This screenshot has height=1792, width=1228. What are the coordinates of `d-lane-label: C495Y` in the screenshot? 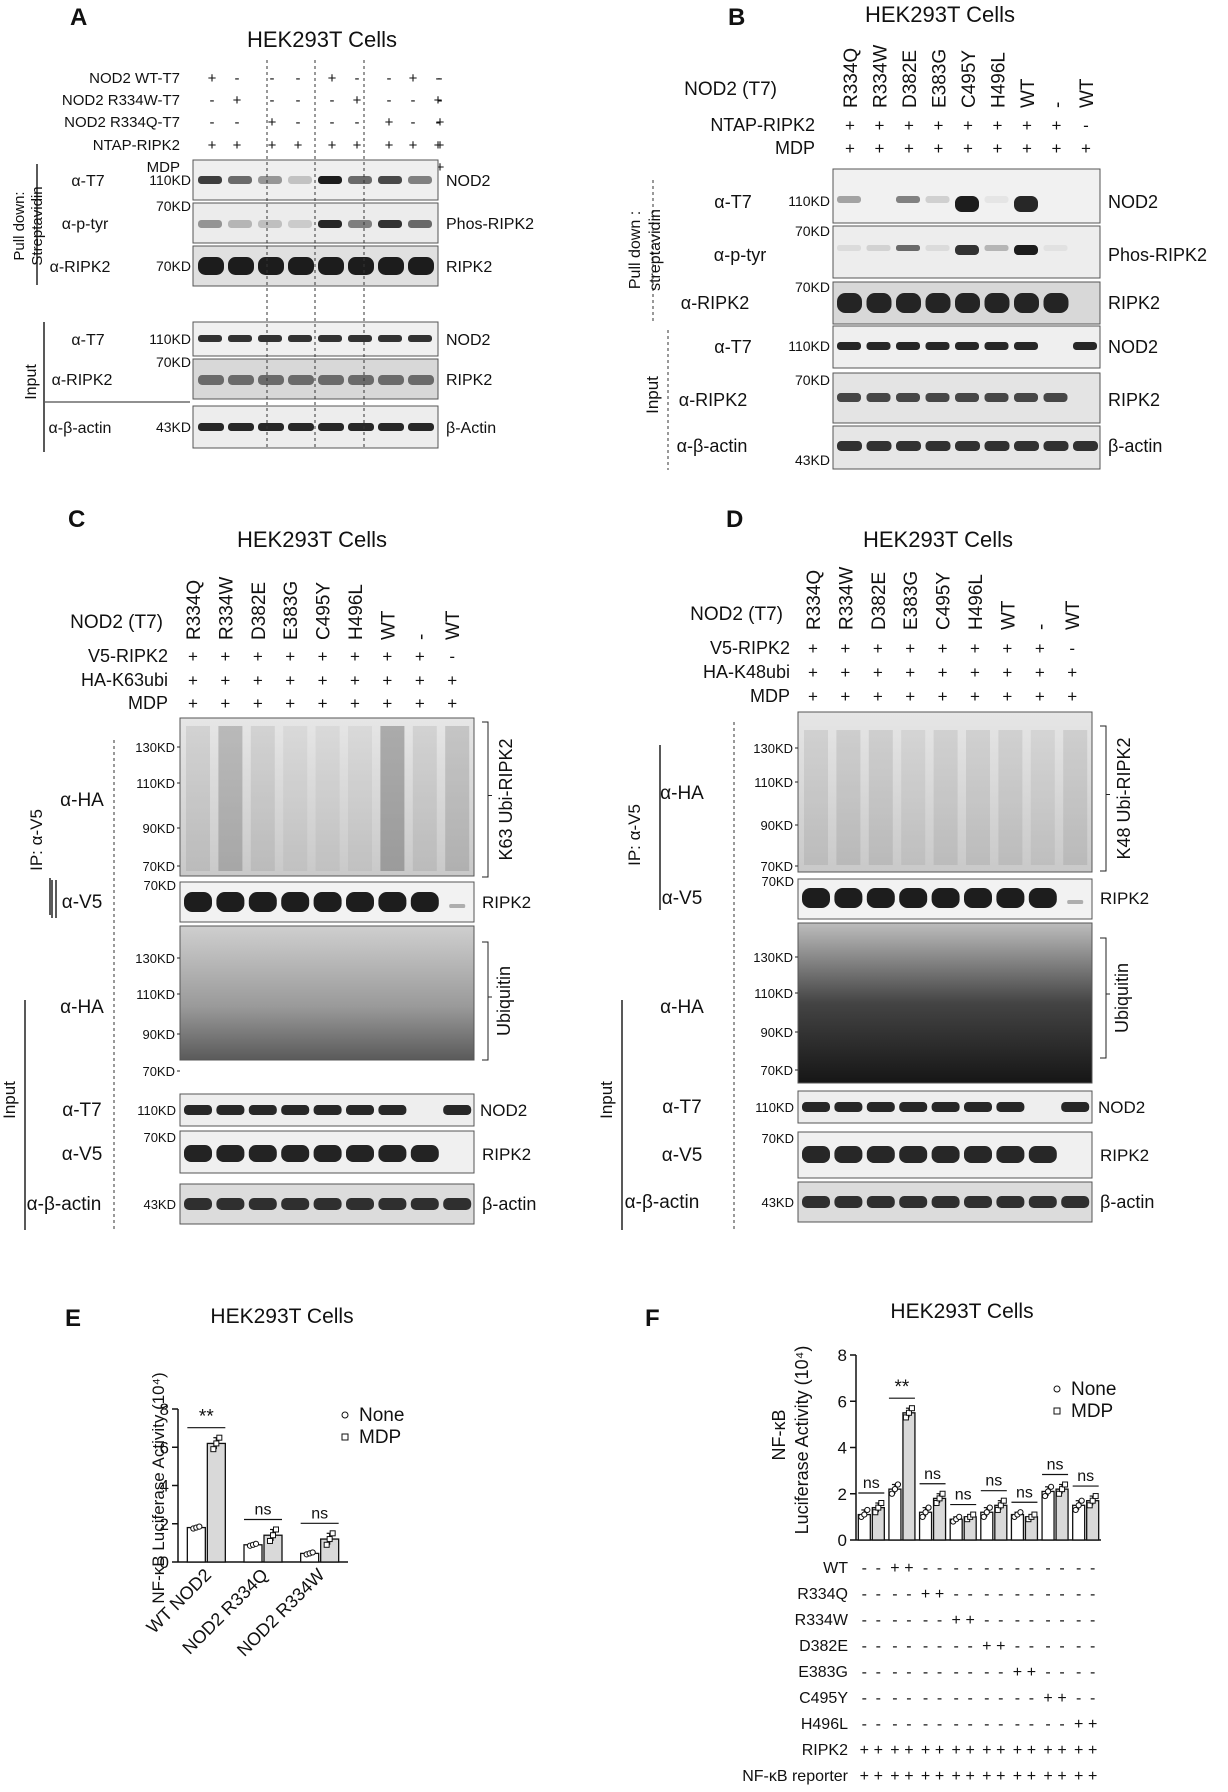 It's located at (944, 601).